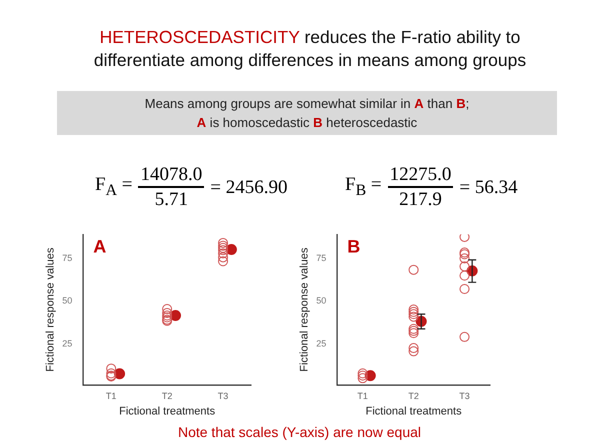  I want to click on text: = 2456.90, so click(249, 187).